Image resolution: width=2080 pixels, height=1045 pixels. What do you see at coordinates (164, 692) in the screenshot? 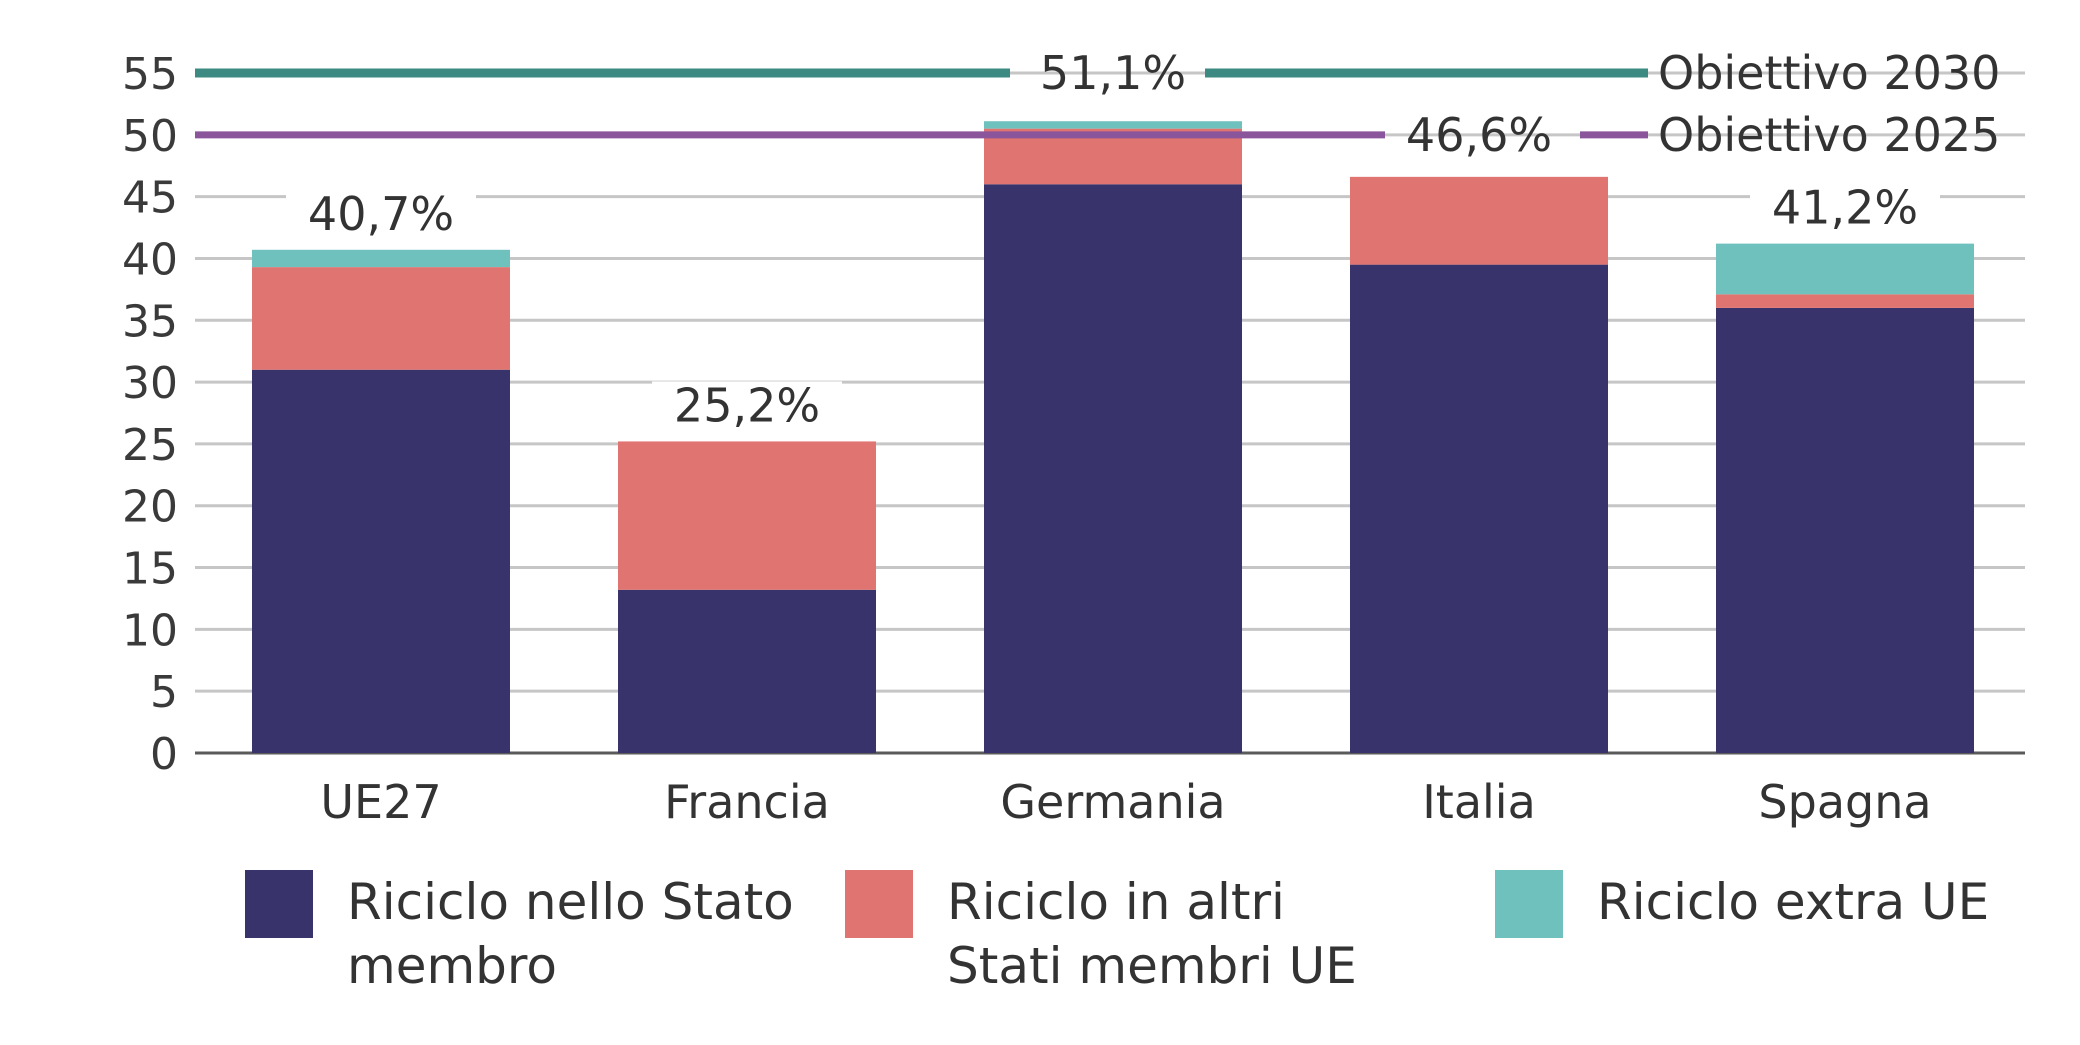
I see `y-tick-label: 5` at bounding box center [164, 692].